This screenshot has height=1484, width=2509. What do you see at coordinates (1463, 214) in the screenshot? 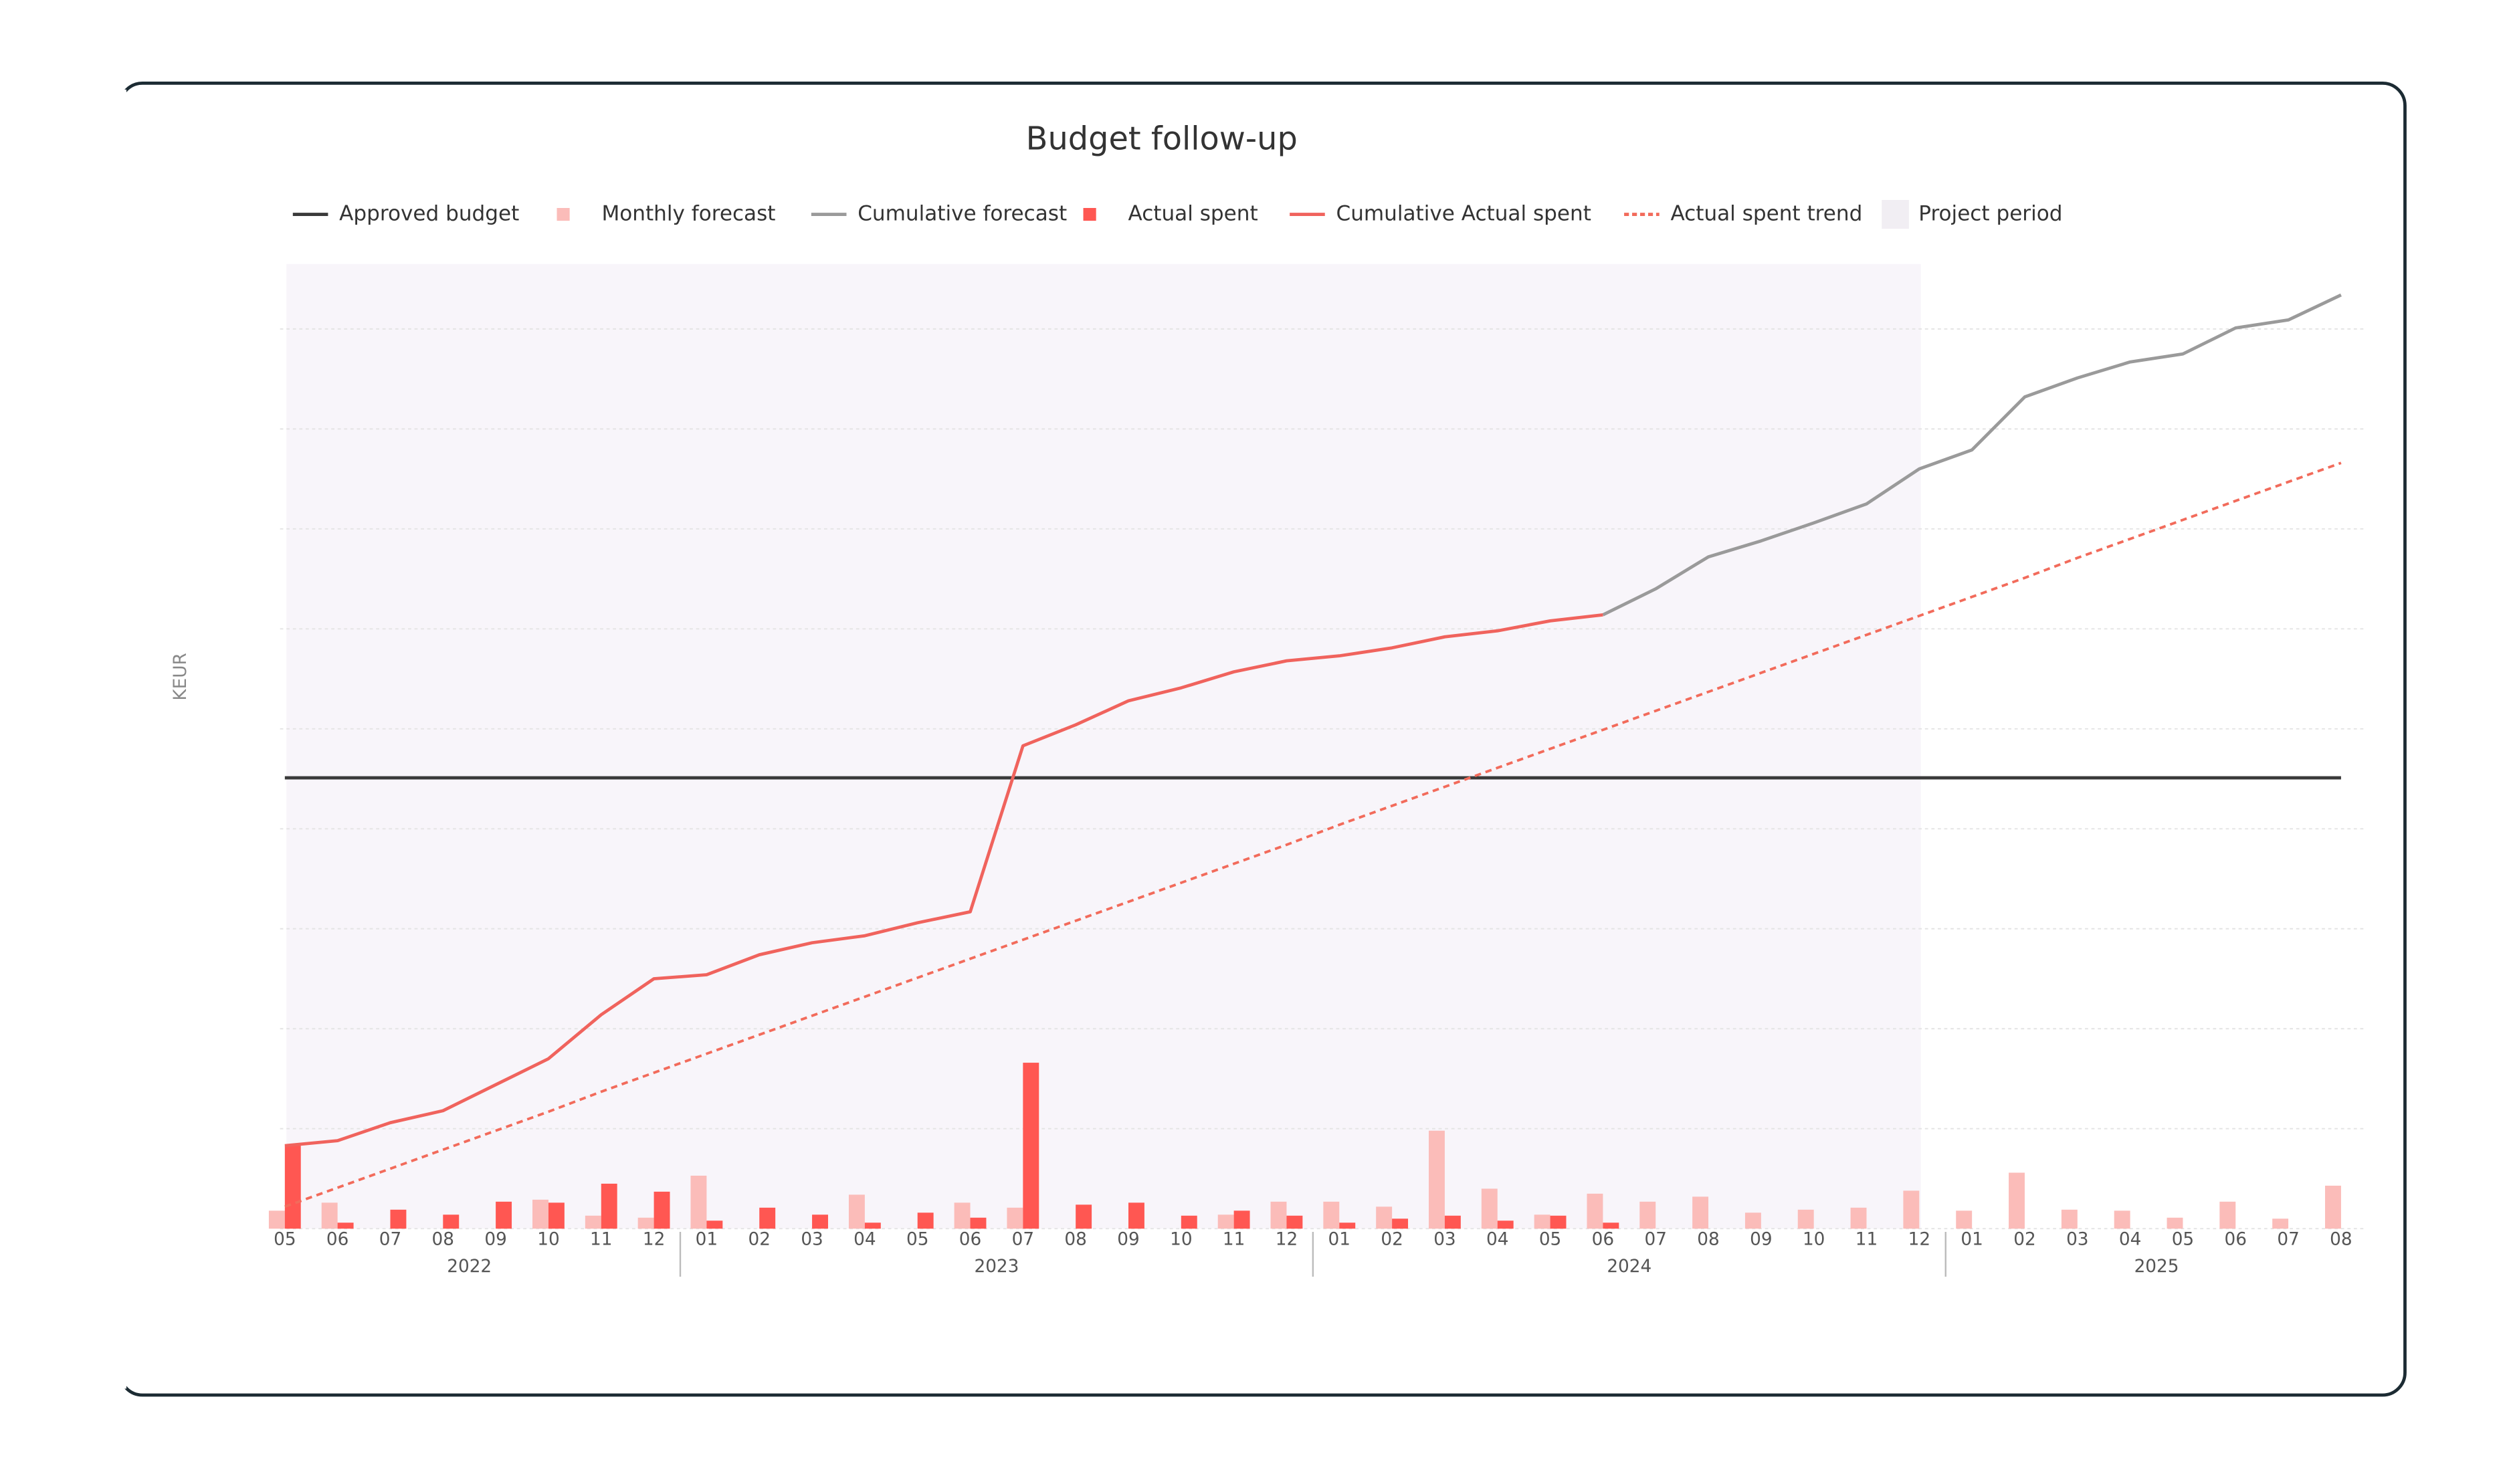
I see `legend-label: Cumulative Actual spent` at bounding box center [1463, 214].